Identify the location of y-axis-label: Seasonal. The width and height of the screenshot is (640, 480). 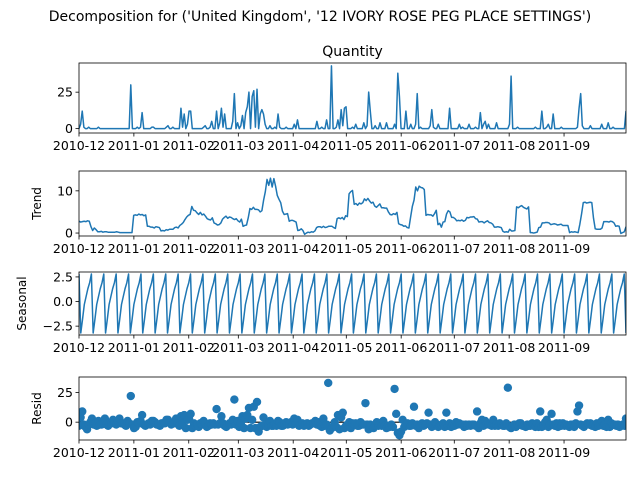
(22, 303).